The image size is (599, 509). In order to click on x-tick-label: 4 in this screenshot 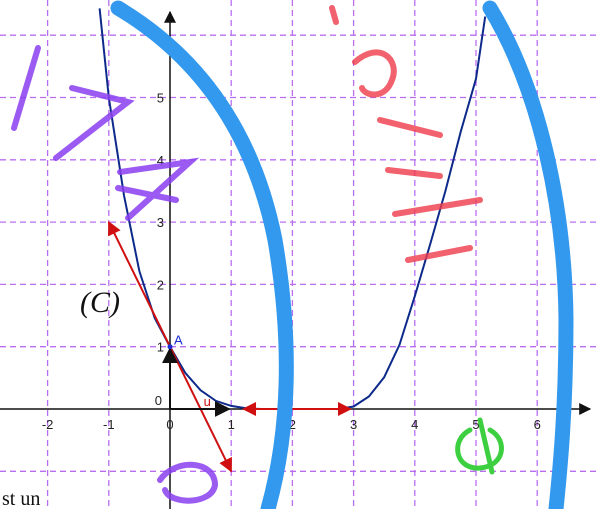, I will do `click(414, 424)`.